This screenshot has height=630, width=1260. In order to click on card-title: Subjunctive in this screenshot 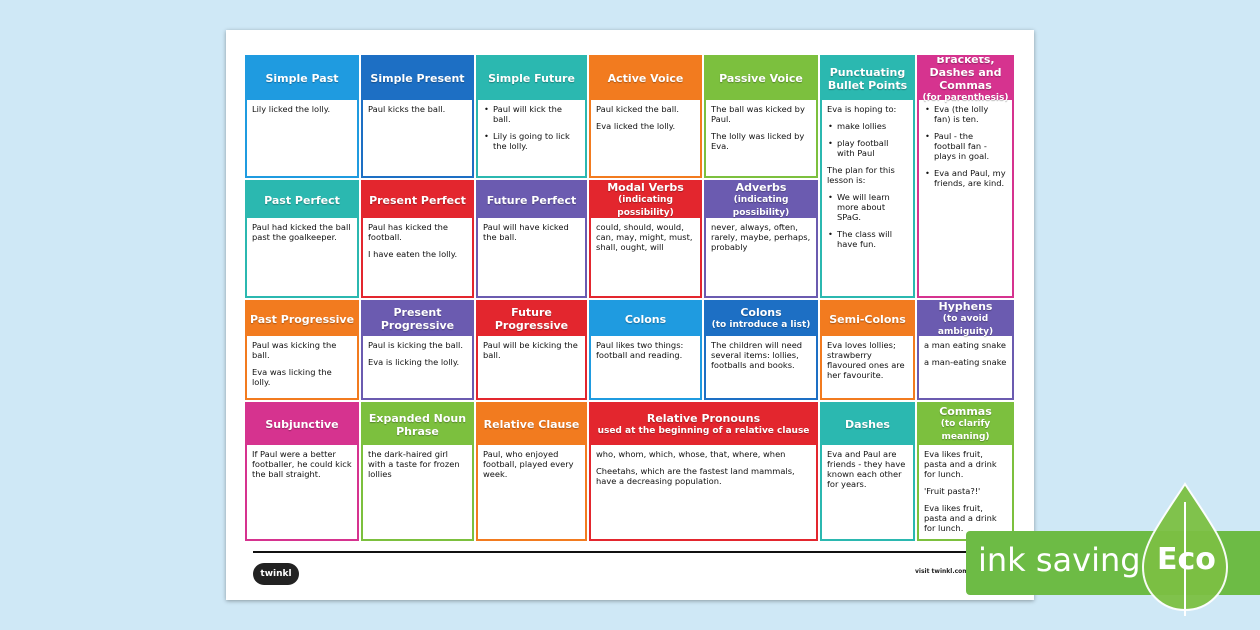, I will do `click(302, 424)`.